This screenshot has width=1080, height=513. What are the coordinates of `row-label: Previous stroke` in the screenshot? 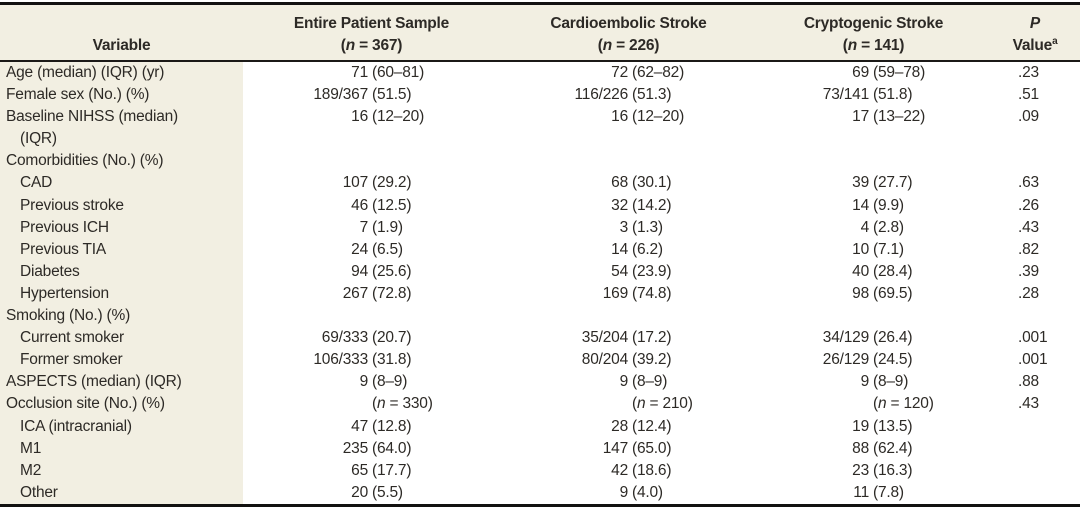 It's located at (121, 205).